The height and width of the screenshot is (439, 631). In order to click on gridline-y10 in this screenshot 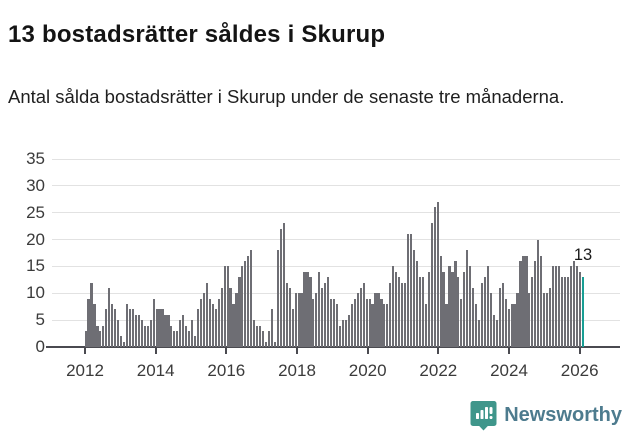, I will do `click(336, 293)`.